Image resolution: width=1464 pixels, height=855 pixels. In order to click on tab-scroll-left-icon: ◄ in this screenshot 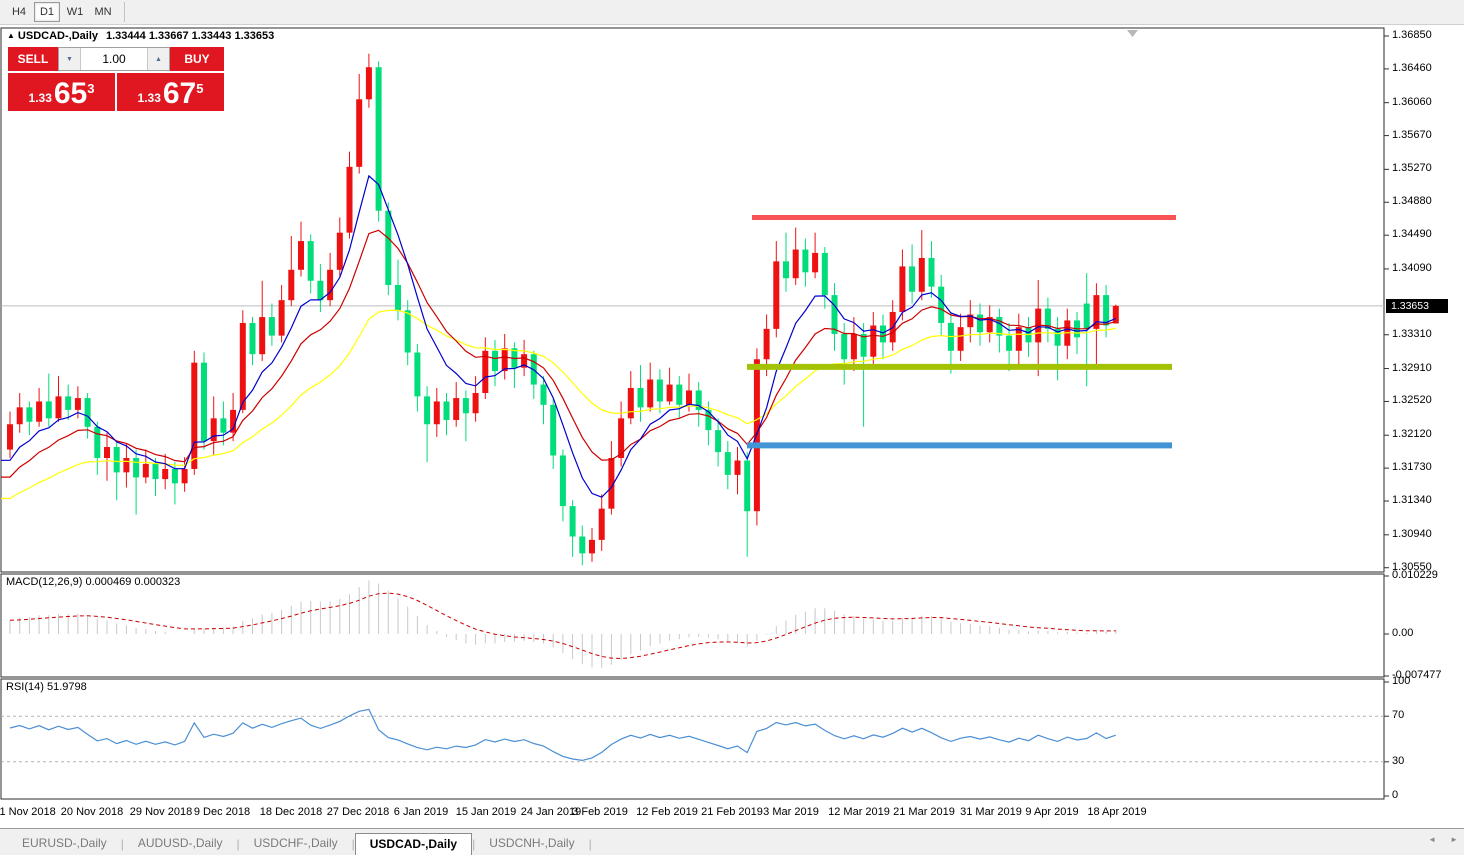, I will do `click(1432, 839)`.